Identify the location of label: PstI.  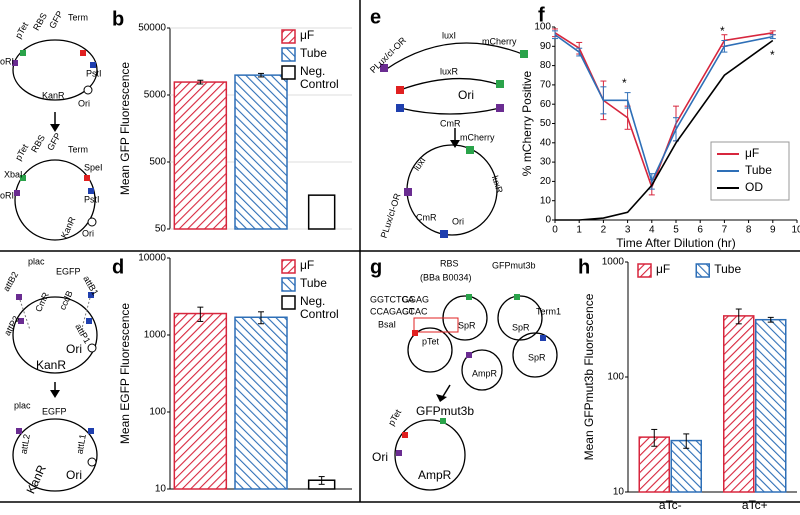
(94, 73).